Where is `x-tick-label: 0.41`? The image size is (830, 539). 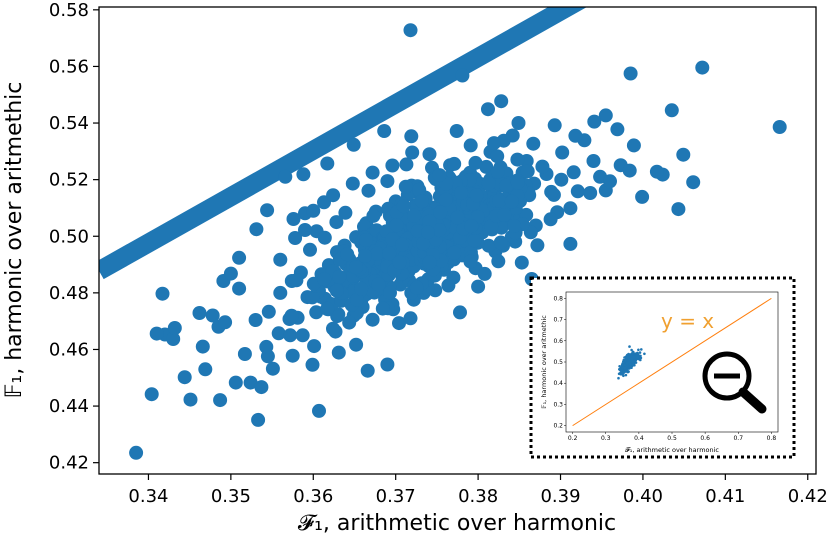 x-tick-label: 0.41 is located at coordinates (725, 496).